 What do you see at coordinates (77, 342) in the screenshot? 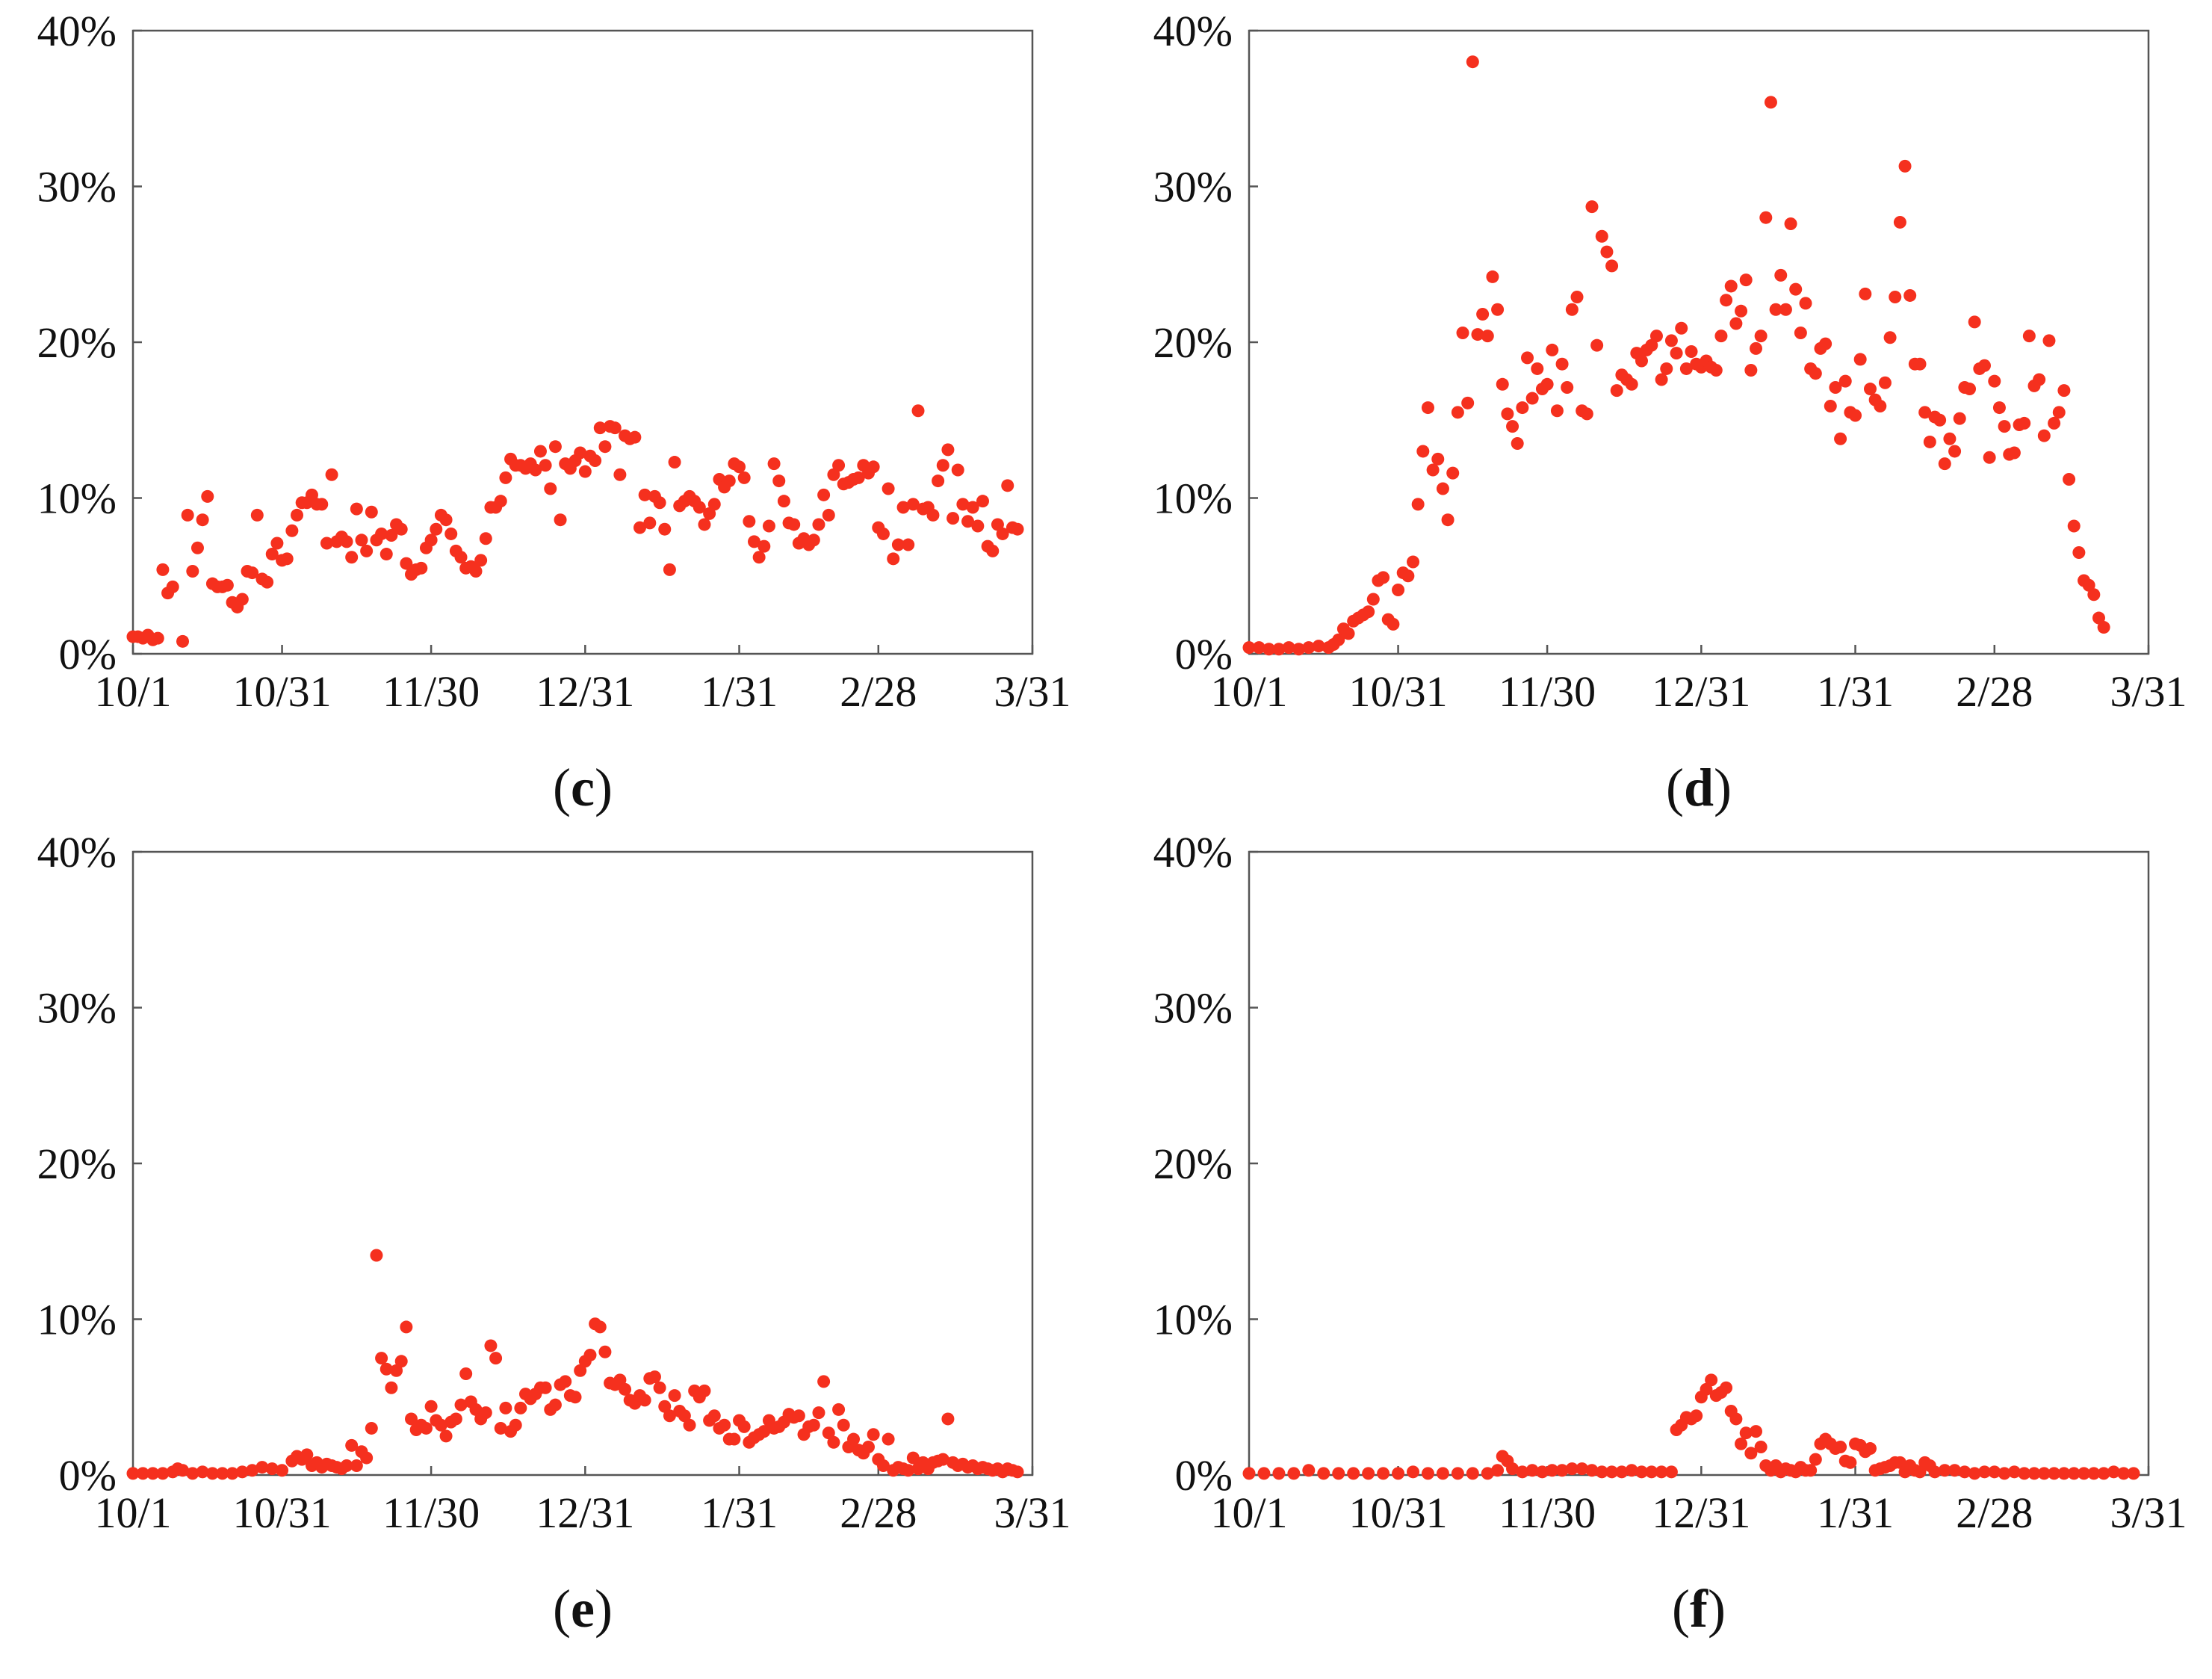
I see `y-tick-label: 20%` at bounding box center [77, 342].